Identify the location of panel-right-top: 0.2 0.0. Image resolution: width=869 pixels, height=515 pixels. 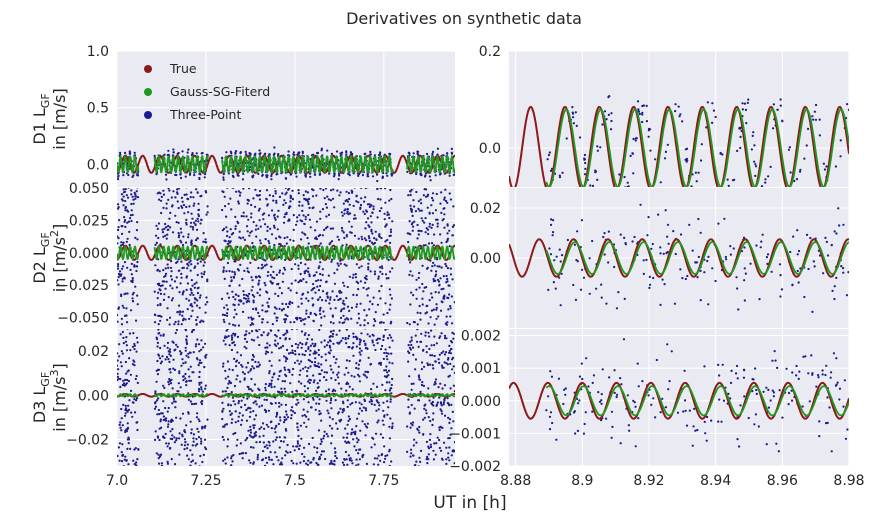
(664, 115).